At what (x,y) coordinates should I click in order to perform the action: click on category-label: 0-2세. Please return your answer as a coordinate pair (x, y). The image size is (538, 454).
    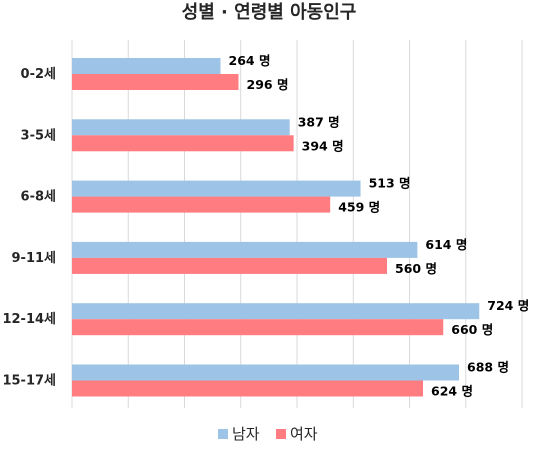
    Looking at the image, I should click on (38, 74).